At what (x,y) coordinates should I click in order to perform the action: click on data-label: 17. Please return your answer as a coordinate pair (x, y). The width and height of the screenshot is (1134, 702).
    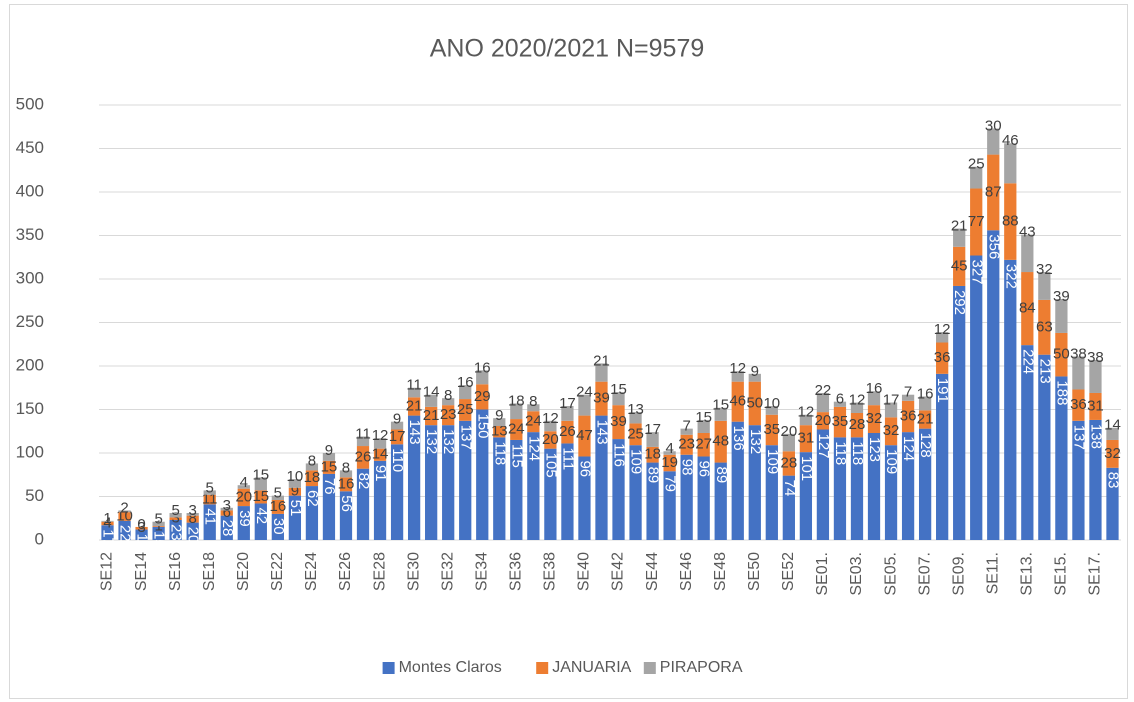
    Looking at the image, I should click on (891, 400).